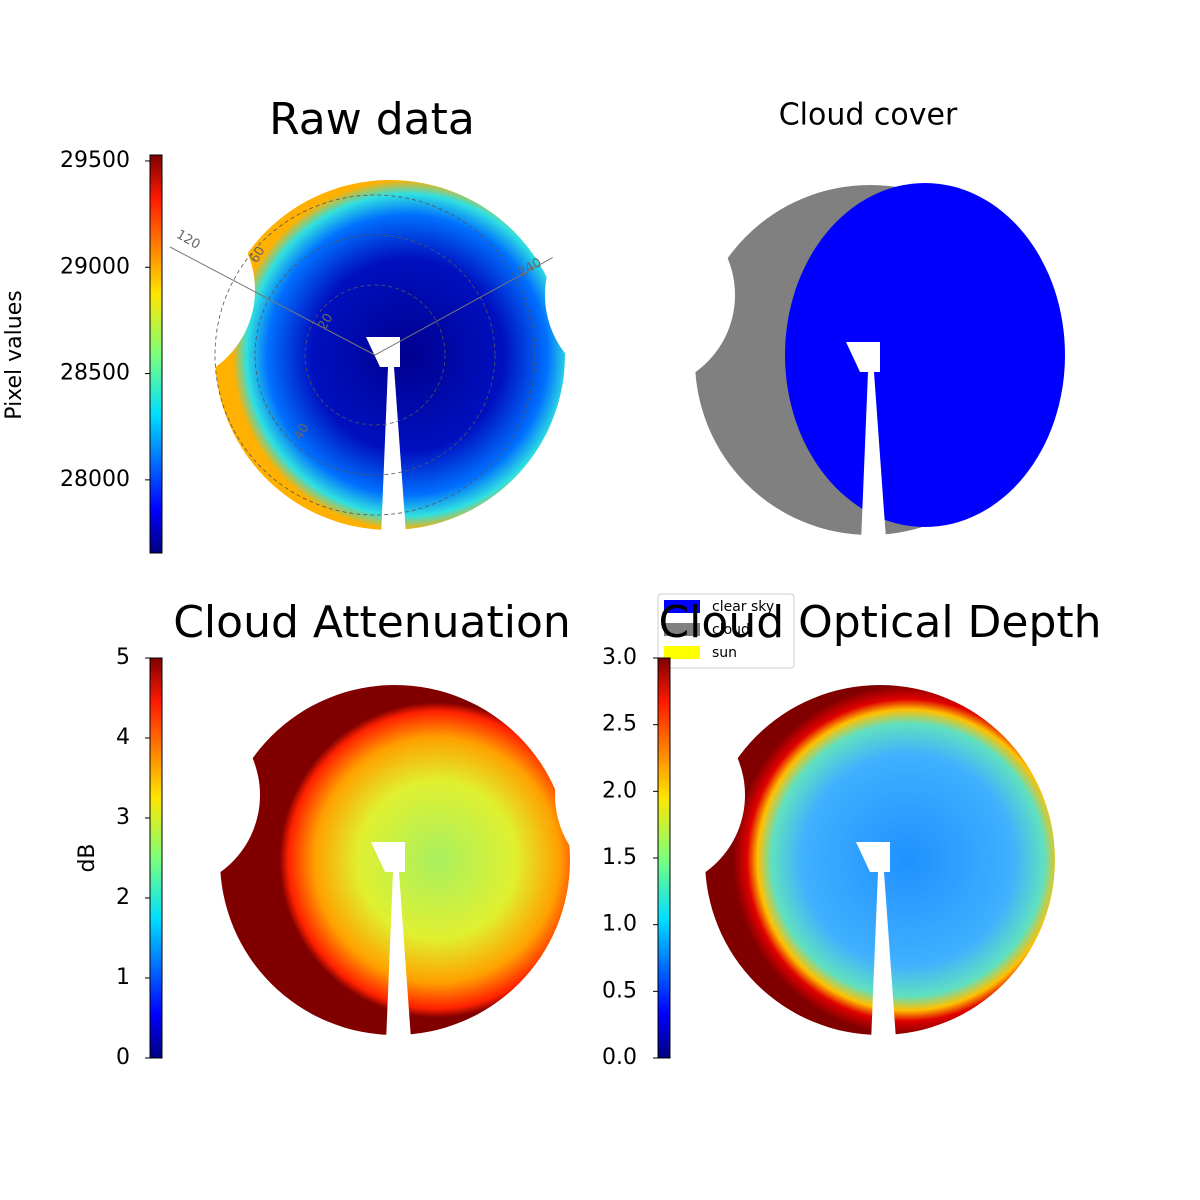 This screenshot has height=1200, width=1200. What do you see at coordinates (95, 160) in the screenshot?
I see `colorbar-tick-label: 29500` at bounding box center [95, 160].